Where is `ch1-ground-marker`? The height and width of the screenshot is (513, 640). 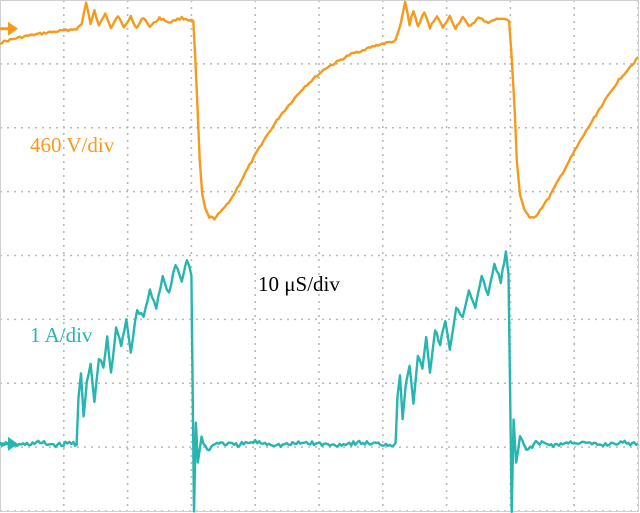 ch1-ground-marker is located at coordinates (9, 28).